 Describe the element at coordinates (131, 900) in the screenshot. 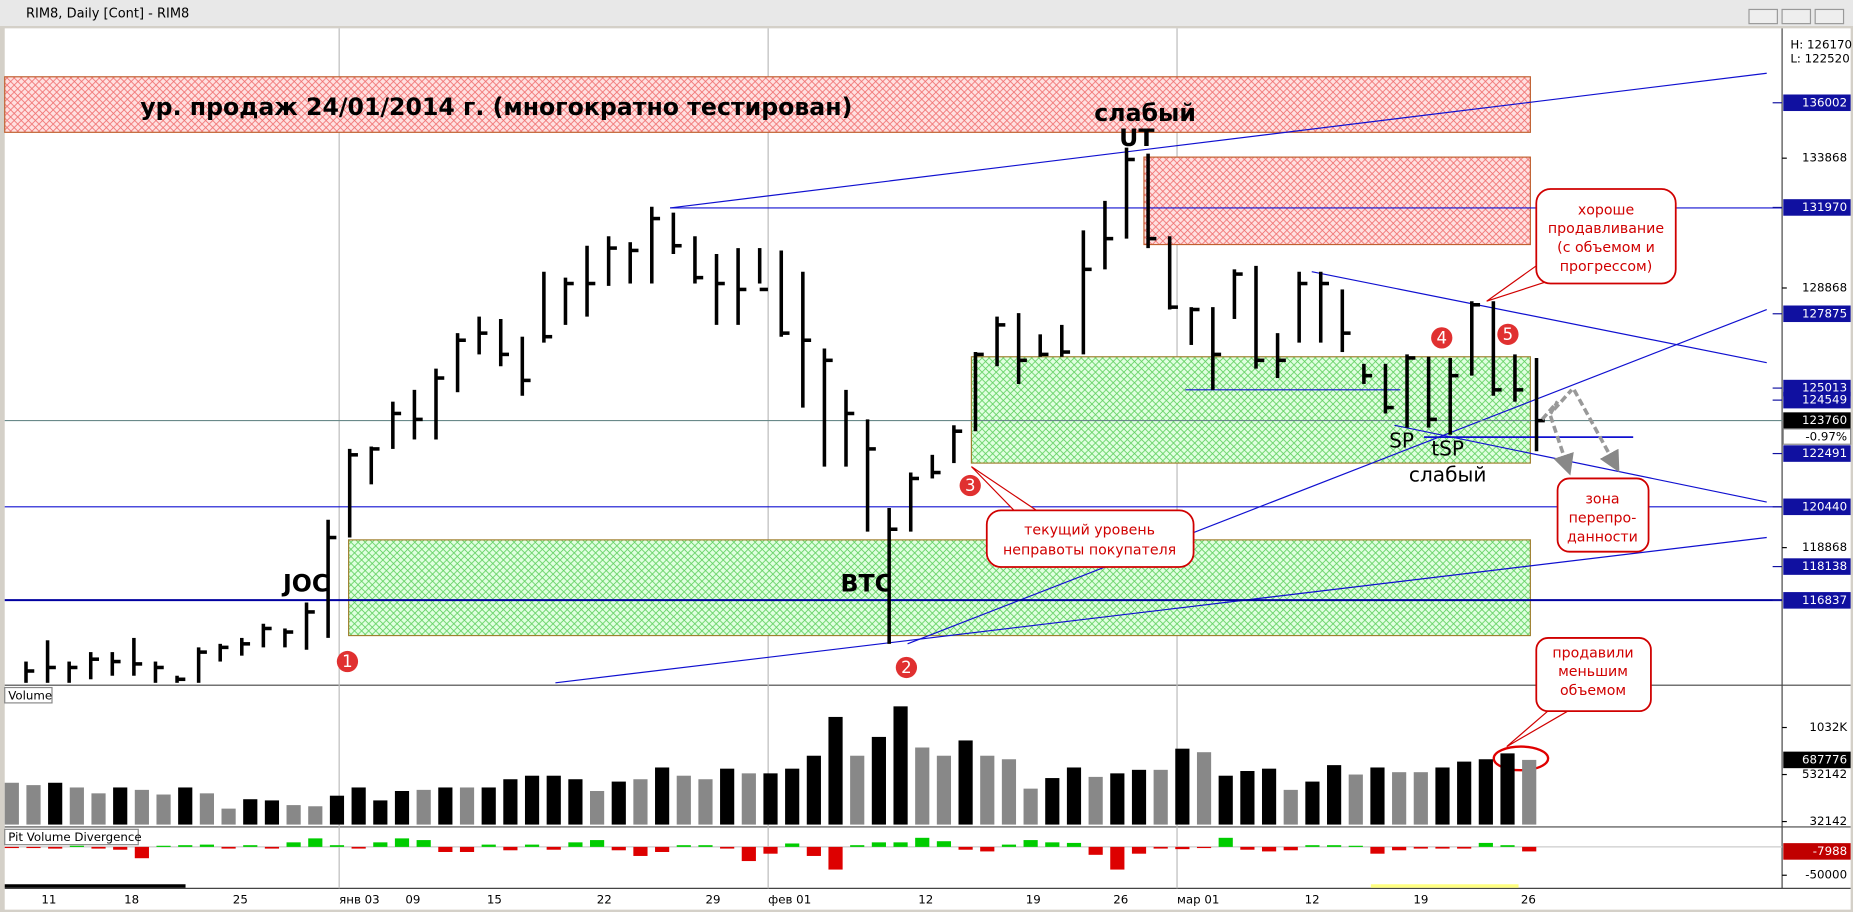

I see `date-label: 18` at that location.